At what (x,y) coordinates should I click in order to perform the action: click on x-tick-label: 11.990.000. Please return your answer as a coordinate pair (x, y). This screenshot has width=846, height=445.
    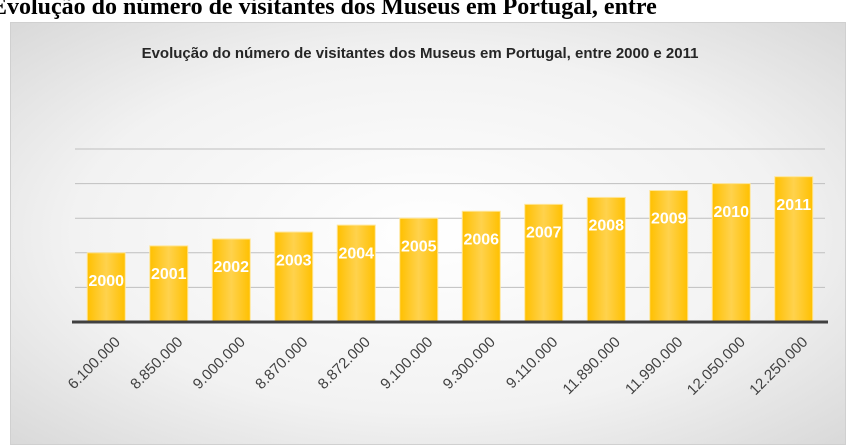
    Looking at the image, I should click on (654, 366).